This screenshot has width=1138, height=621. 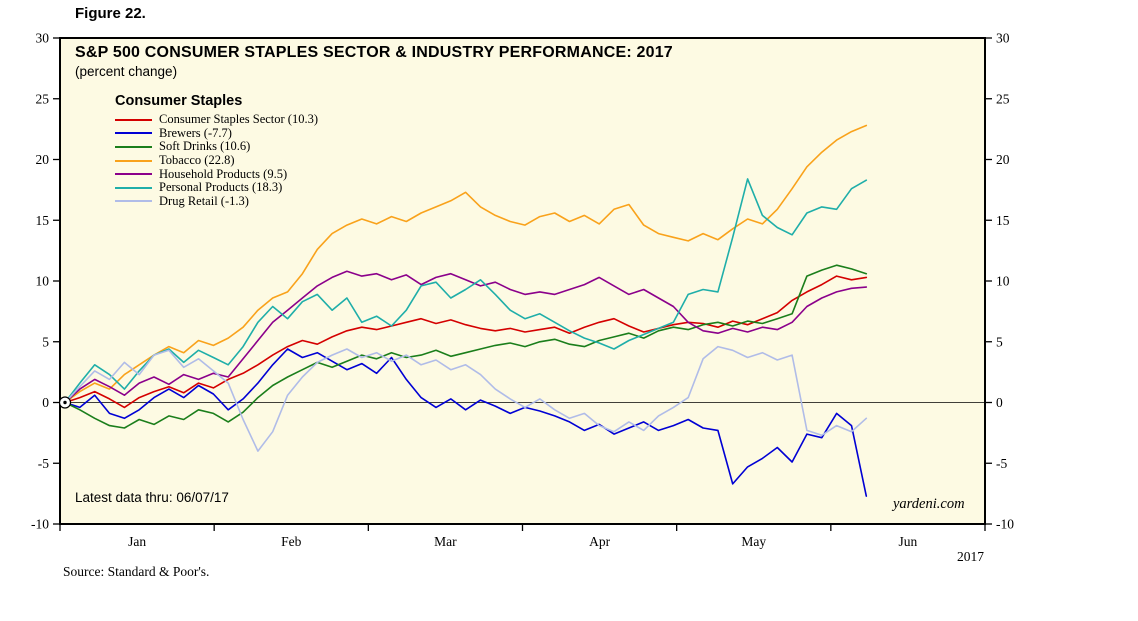 I want to click on y-axis-label-left: 30, so click(x=43, y=38).